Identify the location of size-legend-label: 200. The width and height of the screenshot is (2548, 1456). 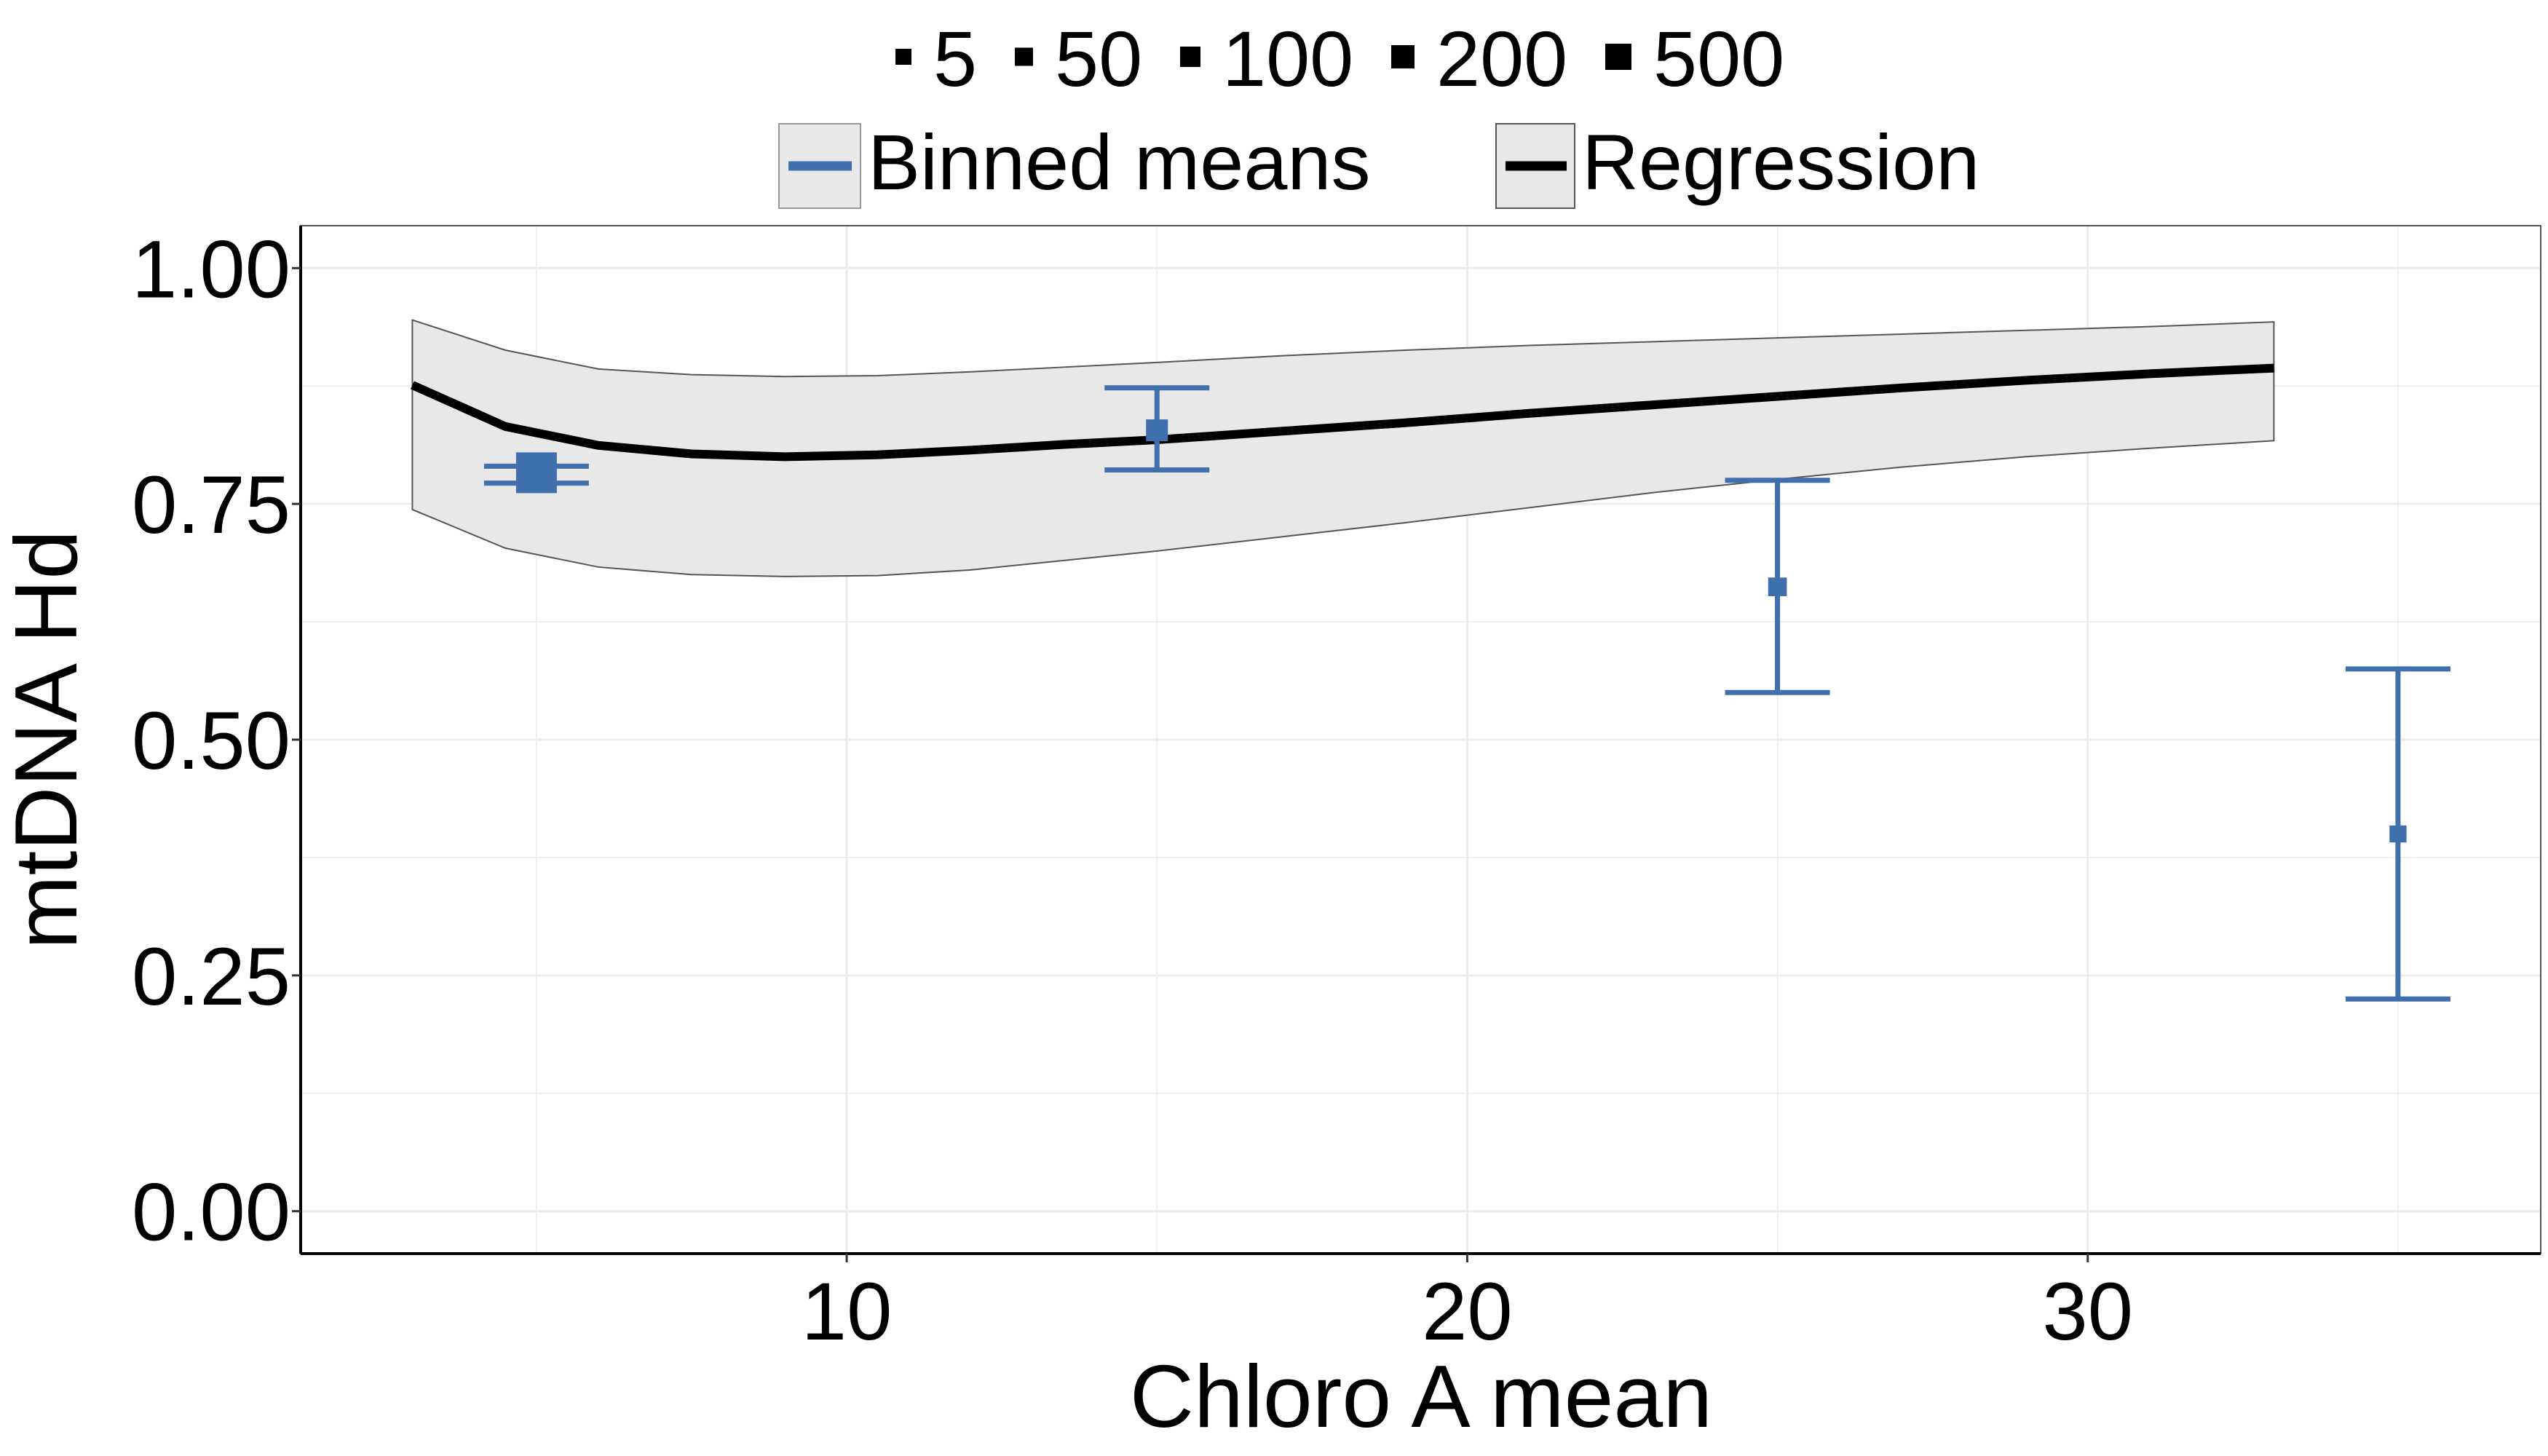
(1501, 59).